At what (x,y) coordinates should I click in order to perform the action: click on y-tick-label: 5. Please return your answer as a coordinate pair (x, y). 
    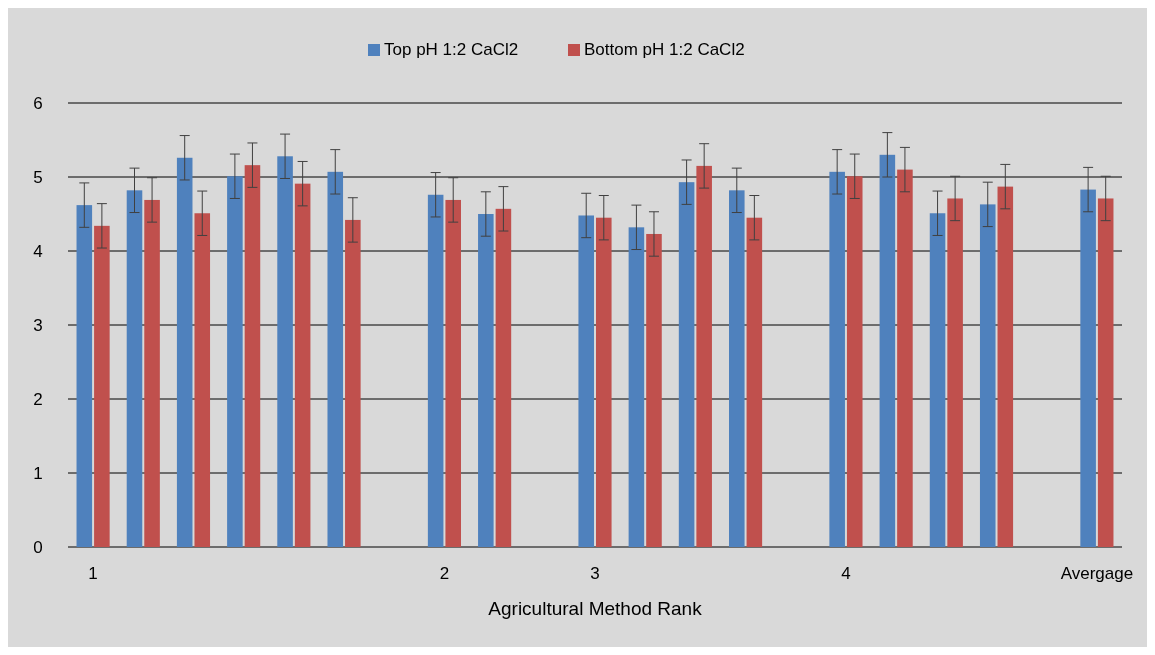
    Looking at the image, I should click on (38, 177).